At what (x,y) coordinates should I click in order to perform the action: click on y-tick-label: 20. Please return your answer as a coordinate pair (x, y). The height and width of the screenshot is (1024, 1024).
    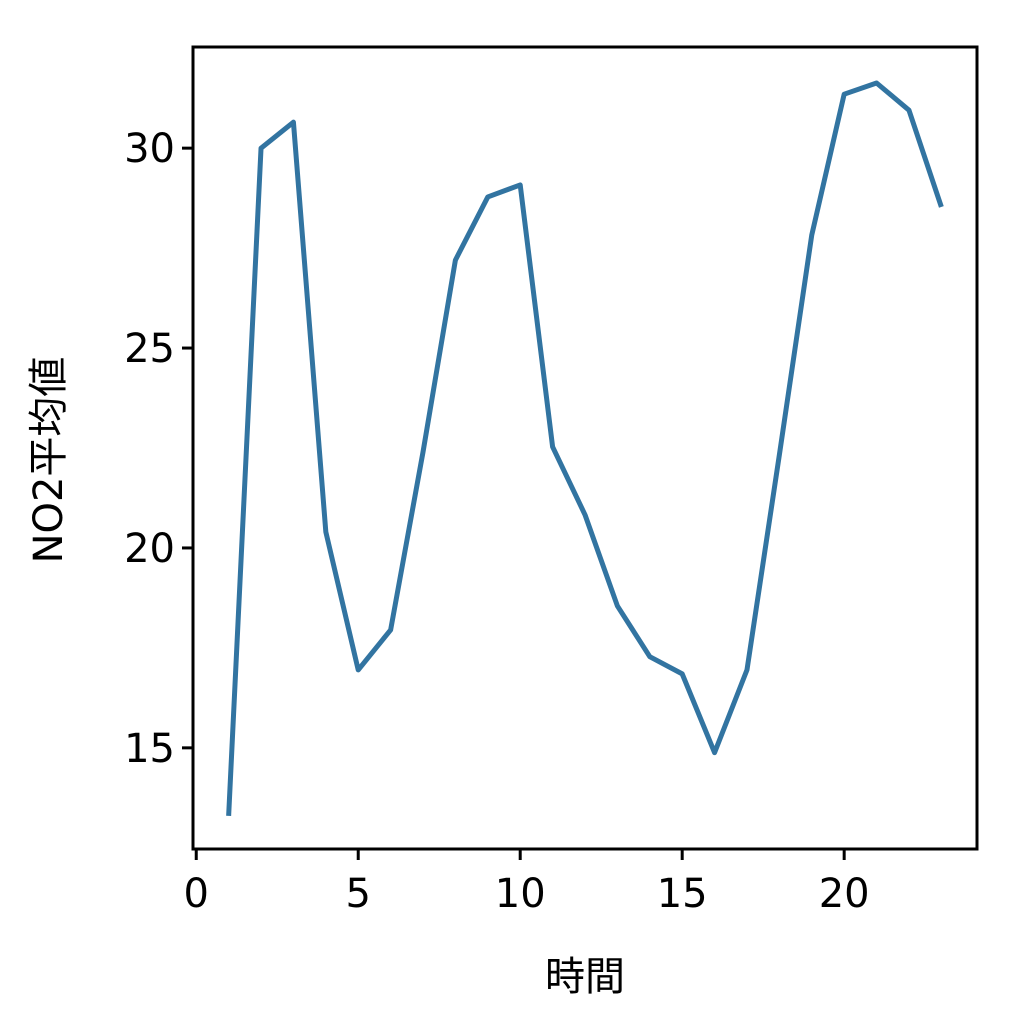
    Looking at the image, I should click on (149, 549).